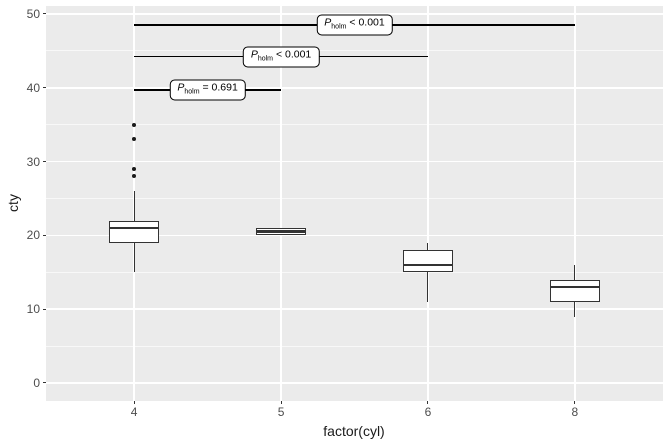 The image size is (672, 447). Describe the element at coordinates (33, 13) in the screenshot. I see `y-axis-tick-label: 50` at that location.